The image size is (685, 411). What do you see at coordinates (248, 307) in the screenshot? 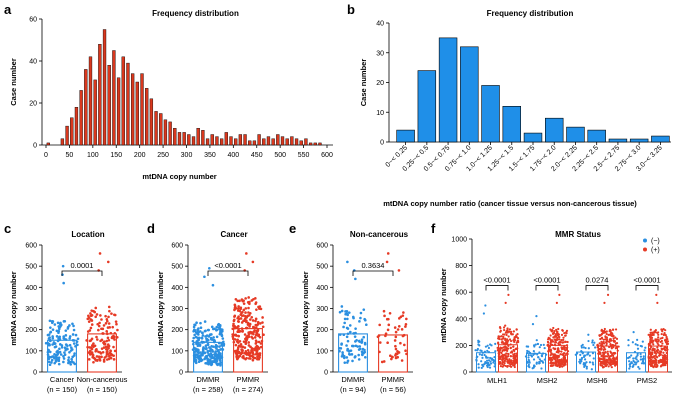
I see `dot-cloud` at bounding box center [248, 307].